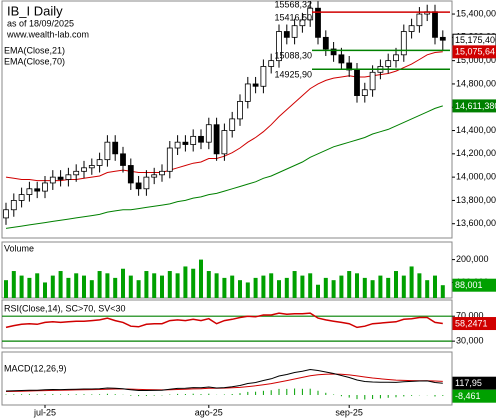 This screenshot has height=420, width=496. Describe the element at coordinates (476, 60) in the screenshot. I see `y-tick-label: 15,000,000` at that location.